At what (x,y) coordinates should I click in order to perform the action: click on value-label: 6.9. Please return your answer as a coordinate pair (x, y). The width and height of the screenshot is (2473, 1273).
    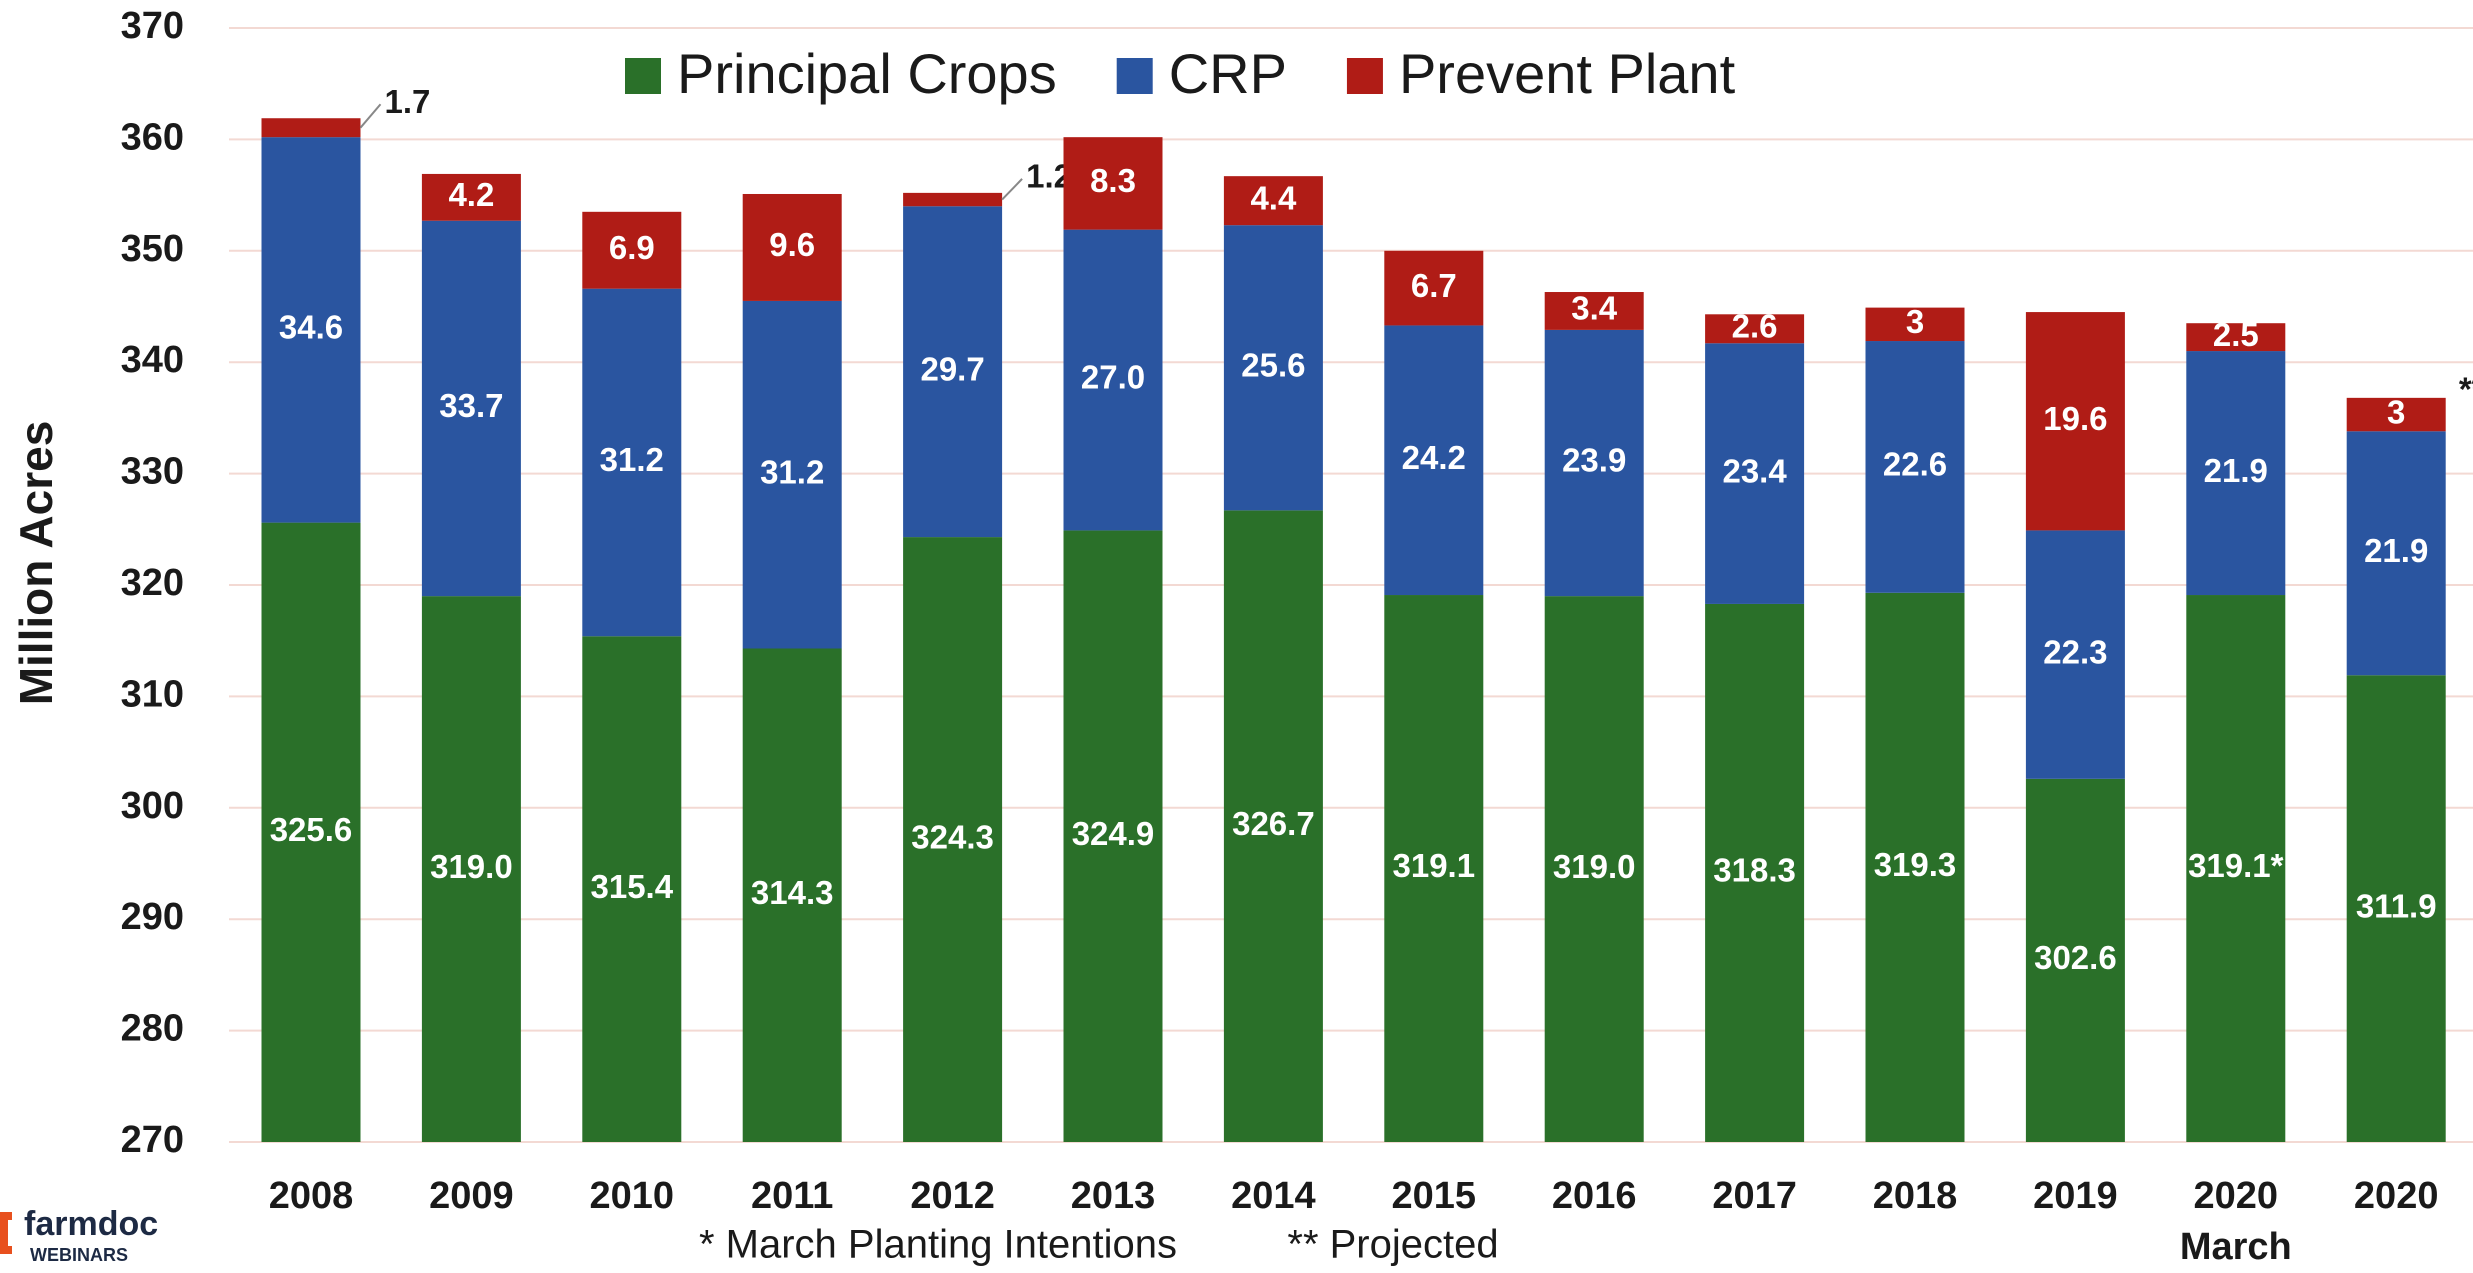
    Looking at the image, I should click on (632, 247).